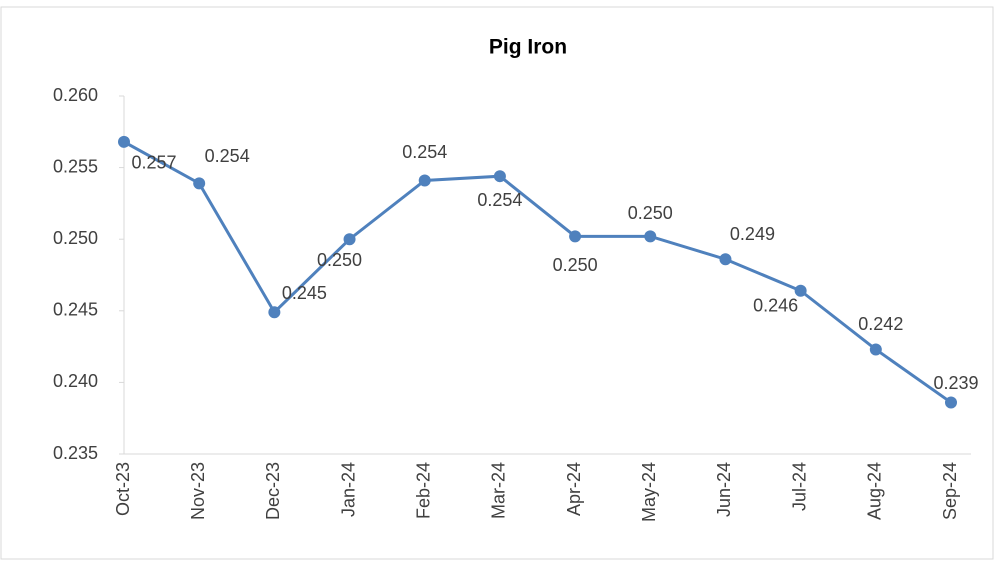 Image resolution: width=994 pixels, height=565 pixels. What do you see at coordinates (198, 491) in the screenshot?
I see `x-tick-label: Nov-23` at bounding box center [198, 491].